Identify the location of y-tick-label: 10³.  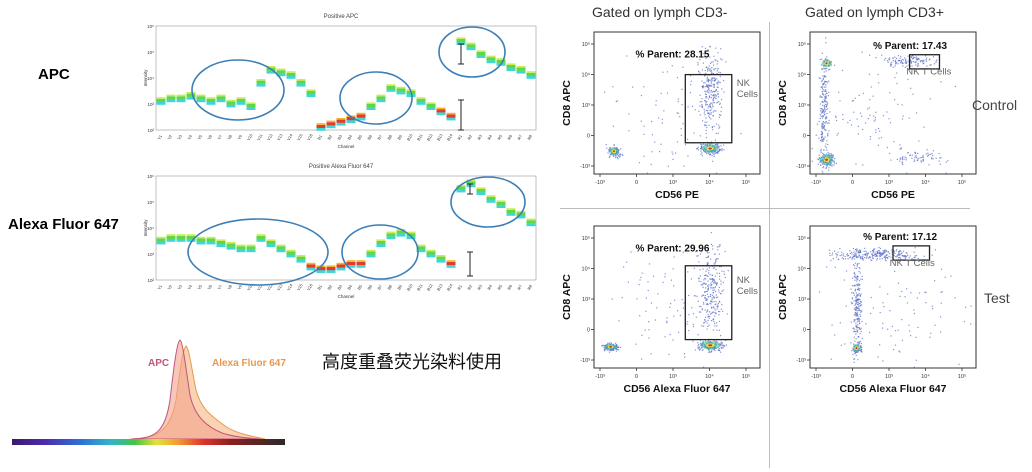
(150, 254).